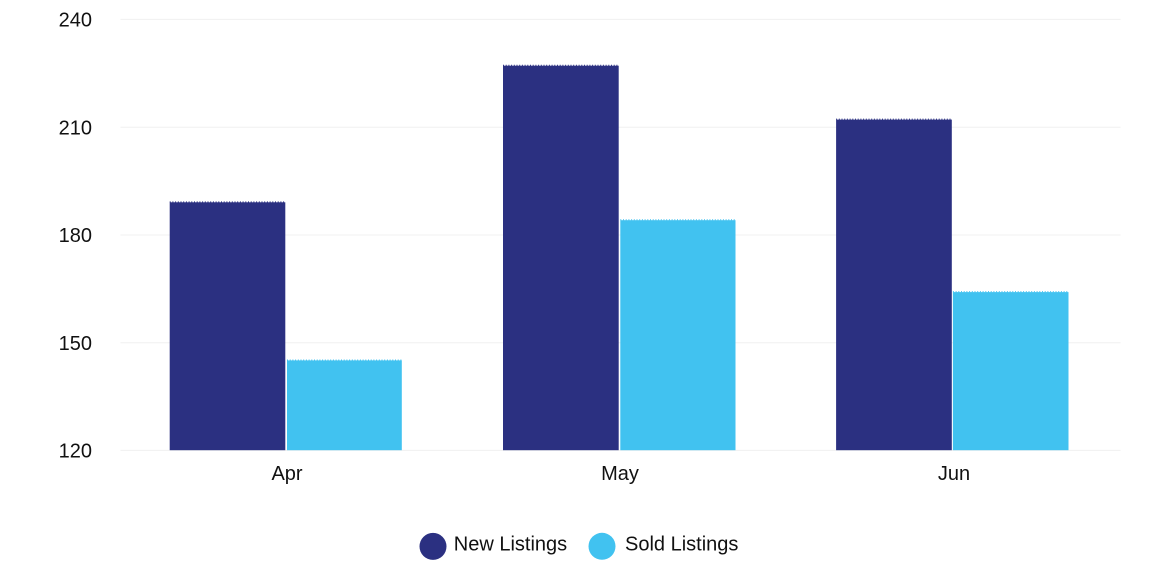 The image size is (1160, 580). What do you see at coordinates (681, 545) in the screenshot?
I see `svg-text: Sold Listings` at bounding box center [681, 545].